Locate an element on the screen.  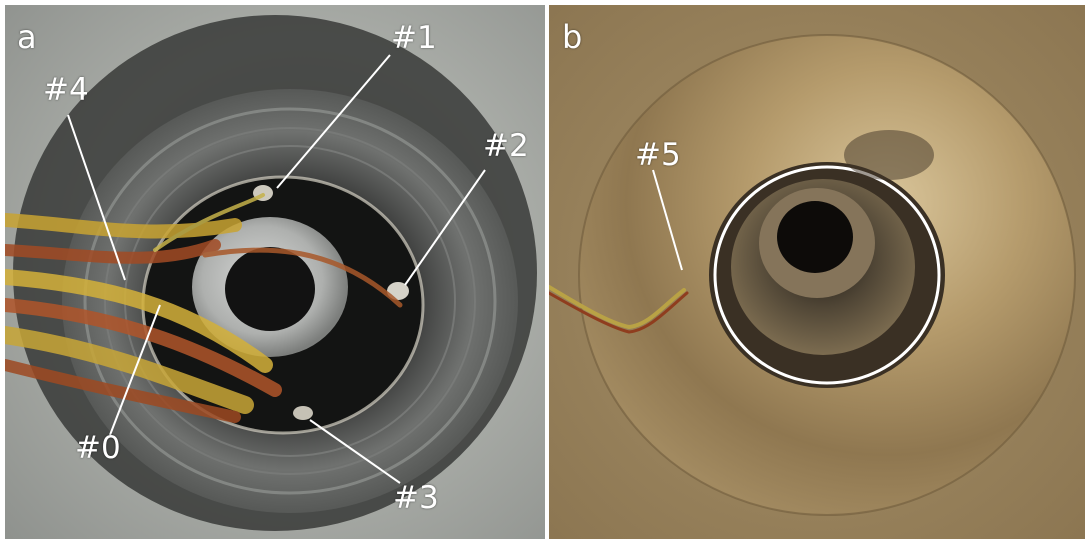
callout-label-5: #5 is located at coordinates (658, 155).